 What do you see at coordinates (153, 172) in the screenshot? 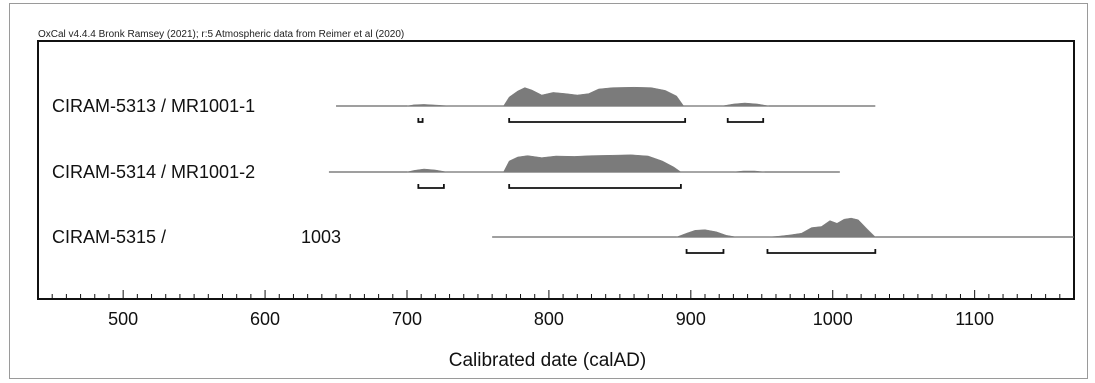
I see `sample-label: CIRAM-5314 / MR1001-2` at bounding box center [153, 172].